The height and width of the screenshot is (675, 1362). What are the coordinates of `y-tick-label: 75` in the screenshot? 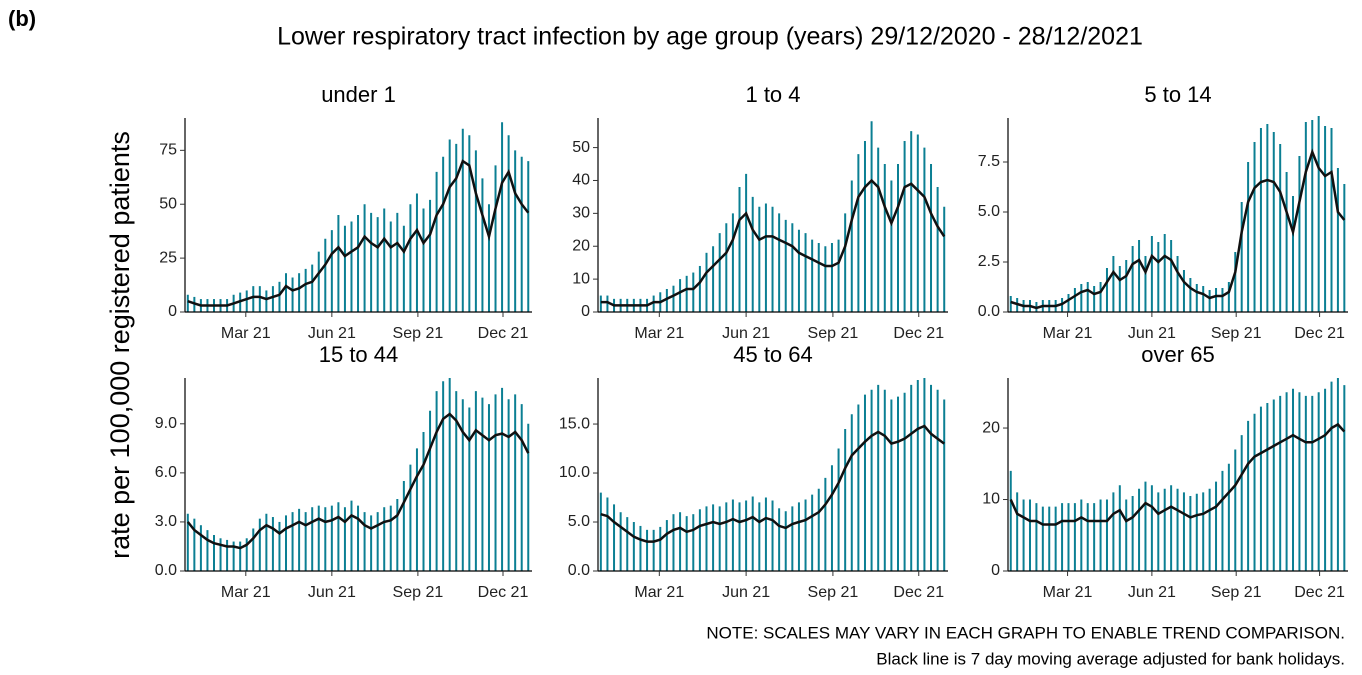 It's located at (168, 150).